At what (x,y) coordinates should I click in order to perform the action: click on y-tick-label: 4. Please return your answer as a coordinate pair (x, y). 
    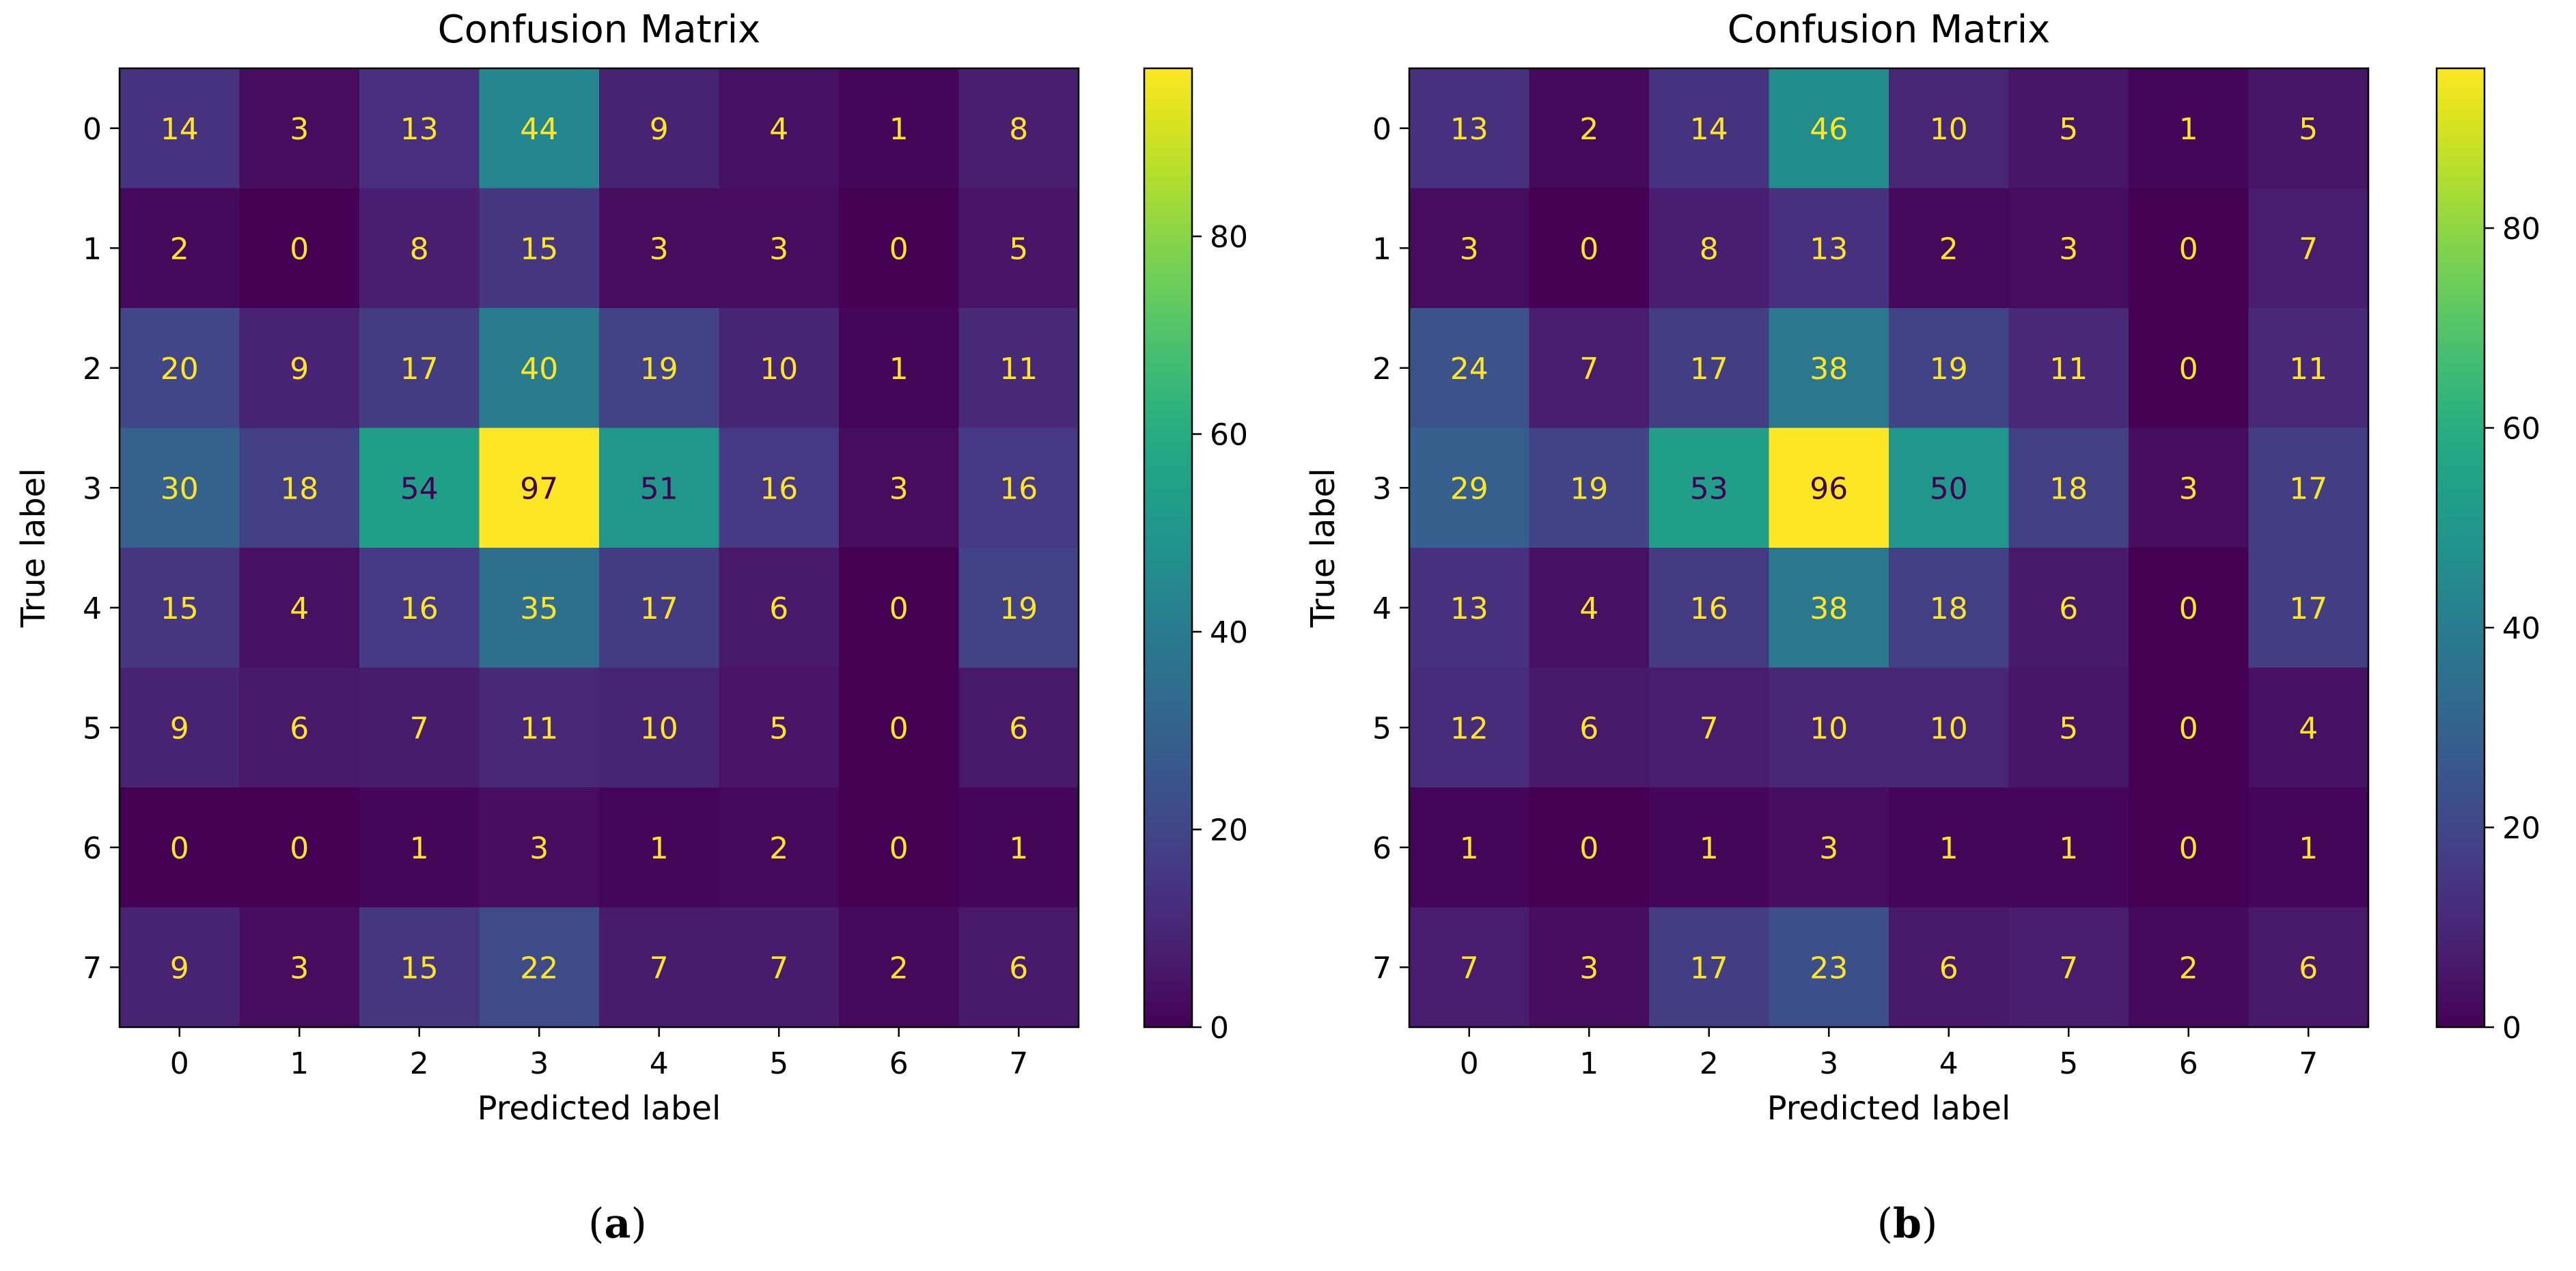
    Looking at the image, I should click on (1382, 608).